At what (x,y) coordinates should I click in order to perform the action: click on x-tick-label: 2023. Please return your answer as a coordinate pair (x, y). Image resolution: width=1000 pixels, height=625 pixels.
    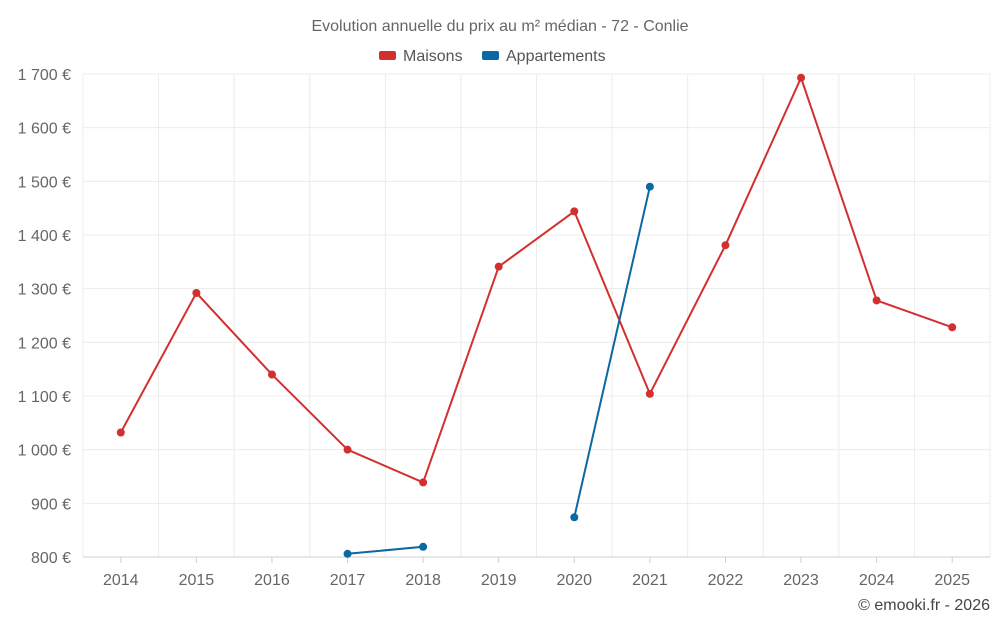
    Looking at the image, I should click on (801, 580).